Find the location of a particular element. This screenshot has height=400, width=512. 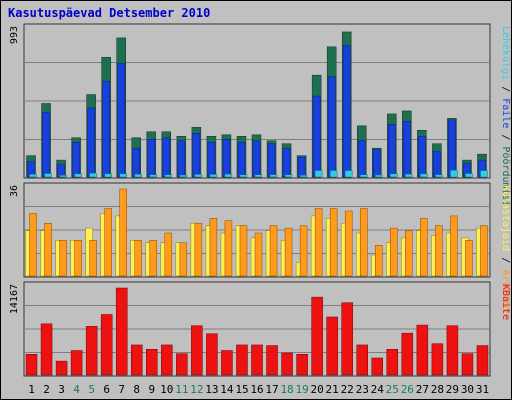

y-max-label: 993 is located at coordinates (14, 35).